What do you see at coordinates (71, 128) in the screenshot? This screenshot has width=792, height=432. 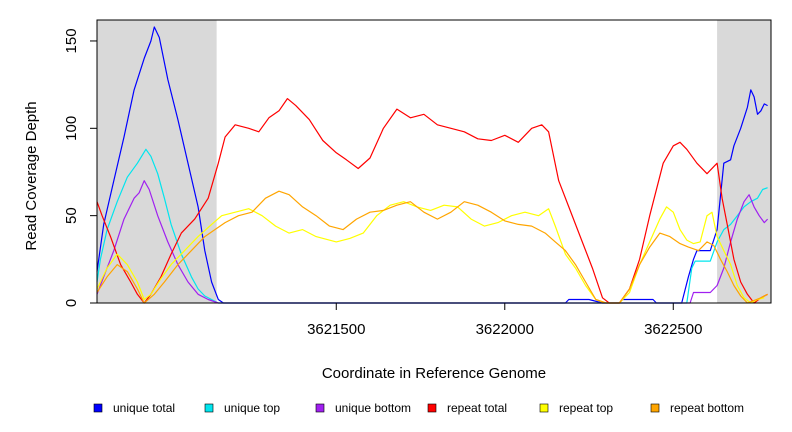 I see `y-tick-label: 100` at bounding box center [71, 128].